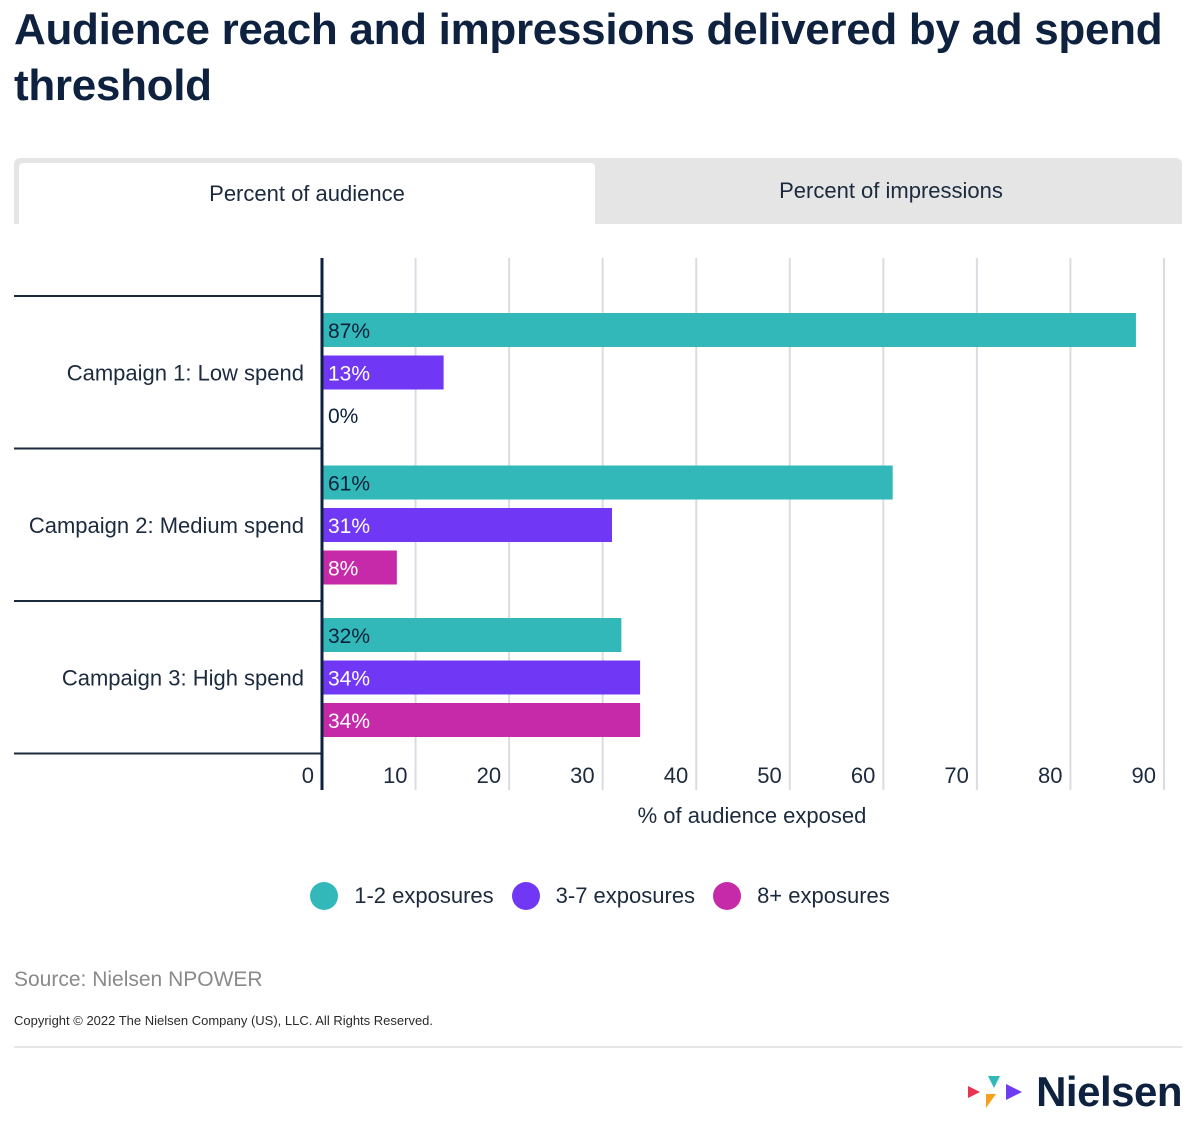 This screenshot has width=1200, height=1122. Describe the element at coordinates (349, 484) in the screenshot. I see `data-label: 61%` at that location.